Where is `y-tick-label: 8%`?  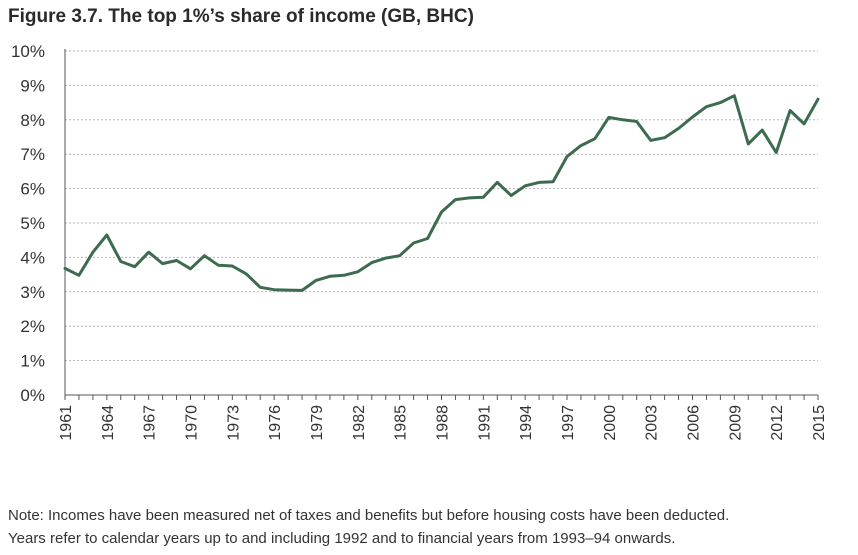
y-tick-label: 8% is located at coordinates (32, 120).